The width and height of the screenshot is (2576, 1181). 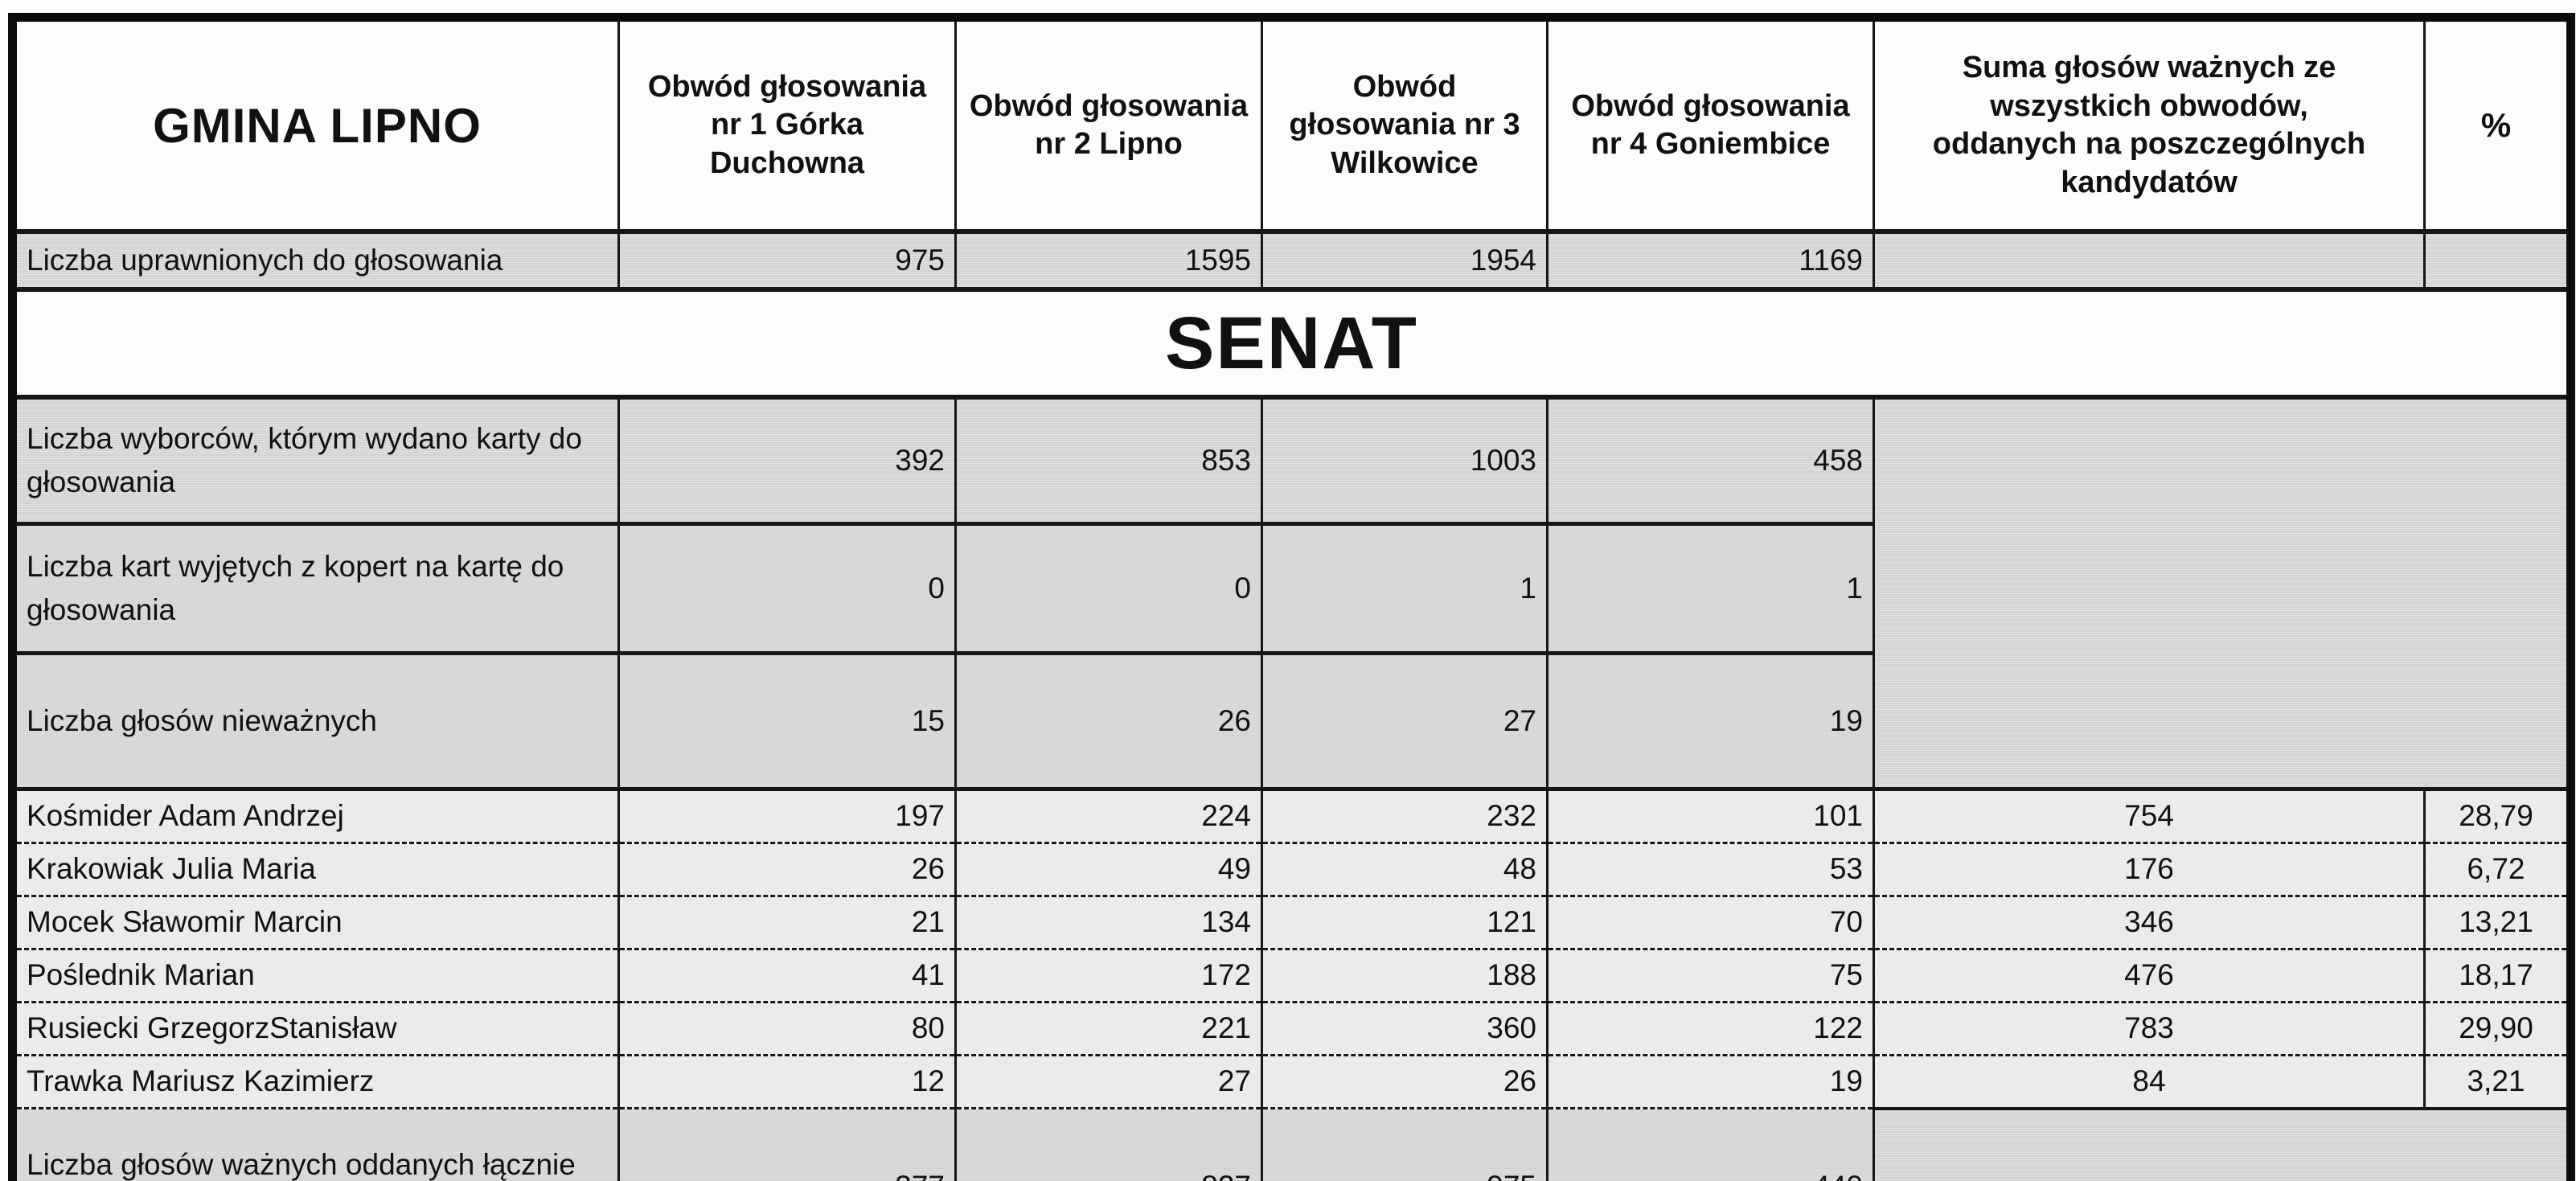 I want to click on candidate-name: Trawka Mariusz Kazimierz, so click(x=315, y=1082).